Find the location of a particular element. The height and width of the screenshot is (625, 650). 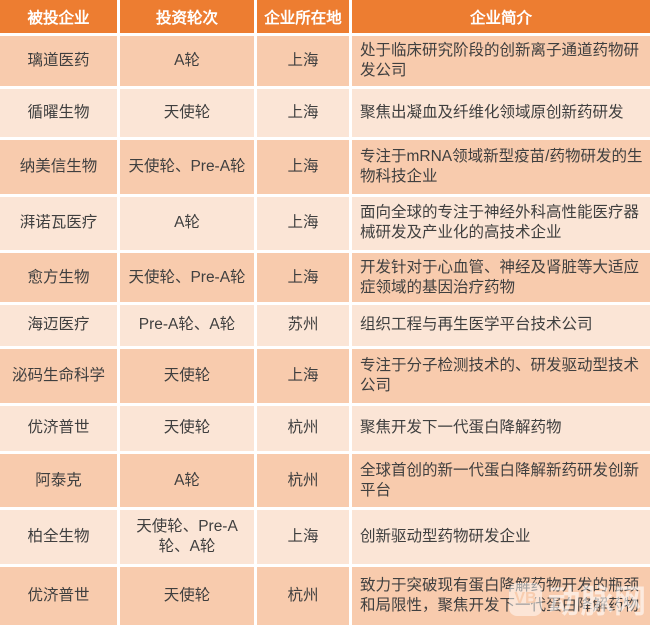

cell-profile: 专注于mRNA领域新型疫苗/药物研发的生物科技企业 is located at coordinates (501, 166).